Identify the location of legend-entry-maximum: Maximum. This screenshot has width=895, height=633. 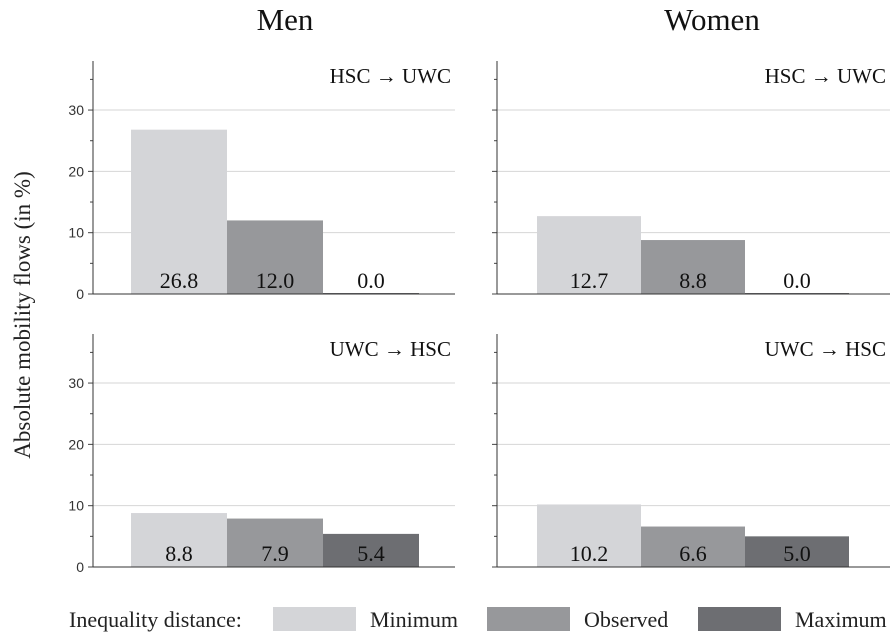
(792, 619).